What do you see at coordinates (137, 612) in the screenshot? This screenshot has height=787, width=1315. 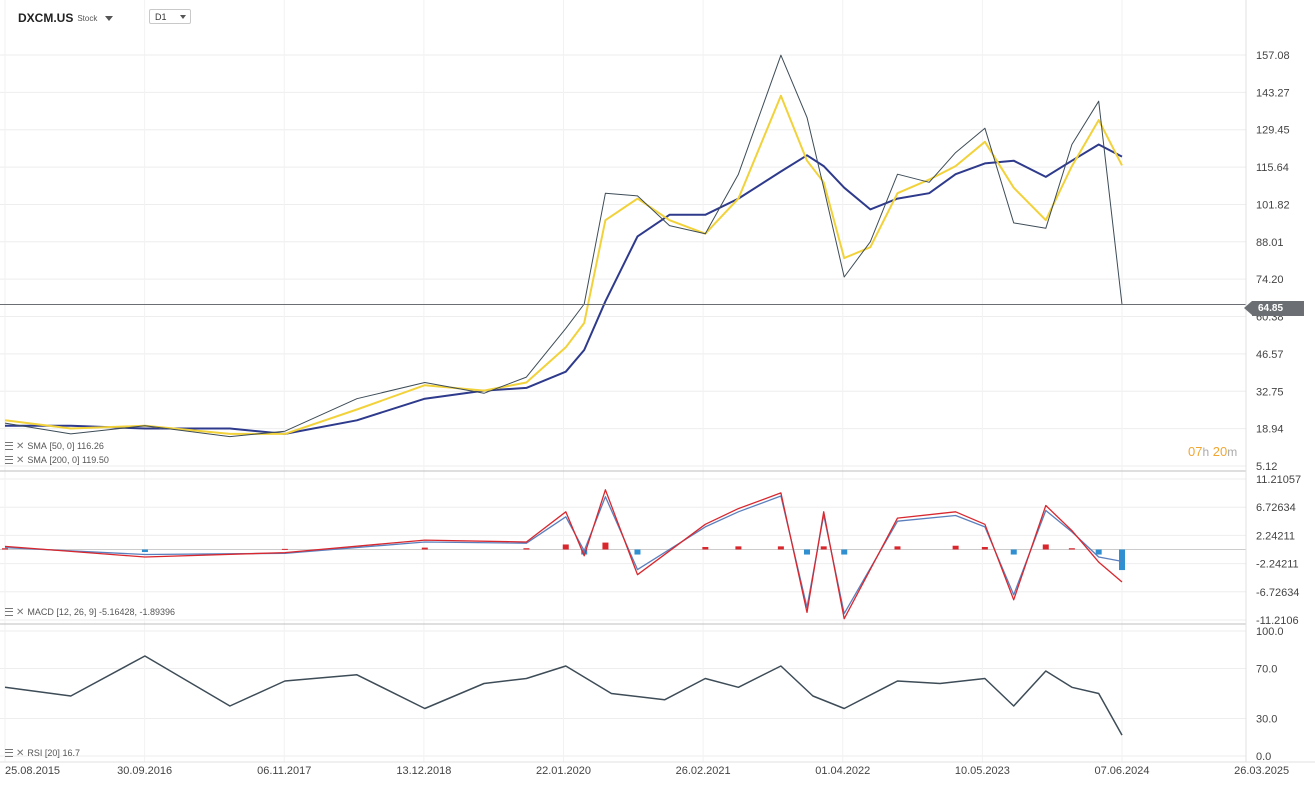 I see `macd-value: -5.16428, -1.89396` at bounding box center [137, 612].